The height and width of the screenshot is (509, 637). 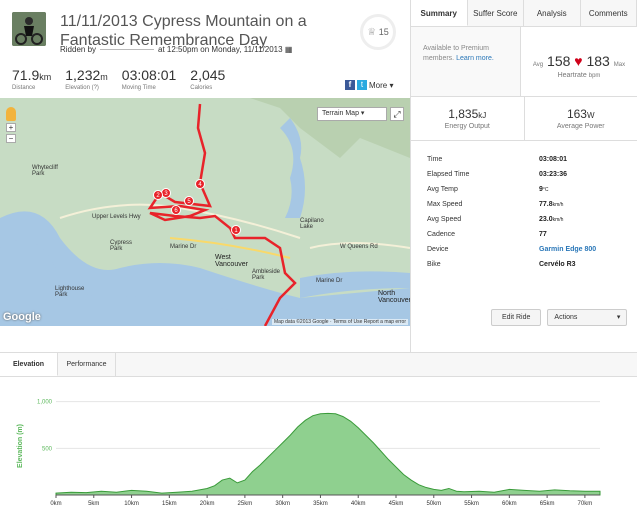 I want to click on y-tick-label: 1,000, so click(x=45, y=403).